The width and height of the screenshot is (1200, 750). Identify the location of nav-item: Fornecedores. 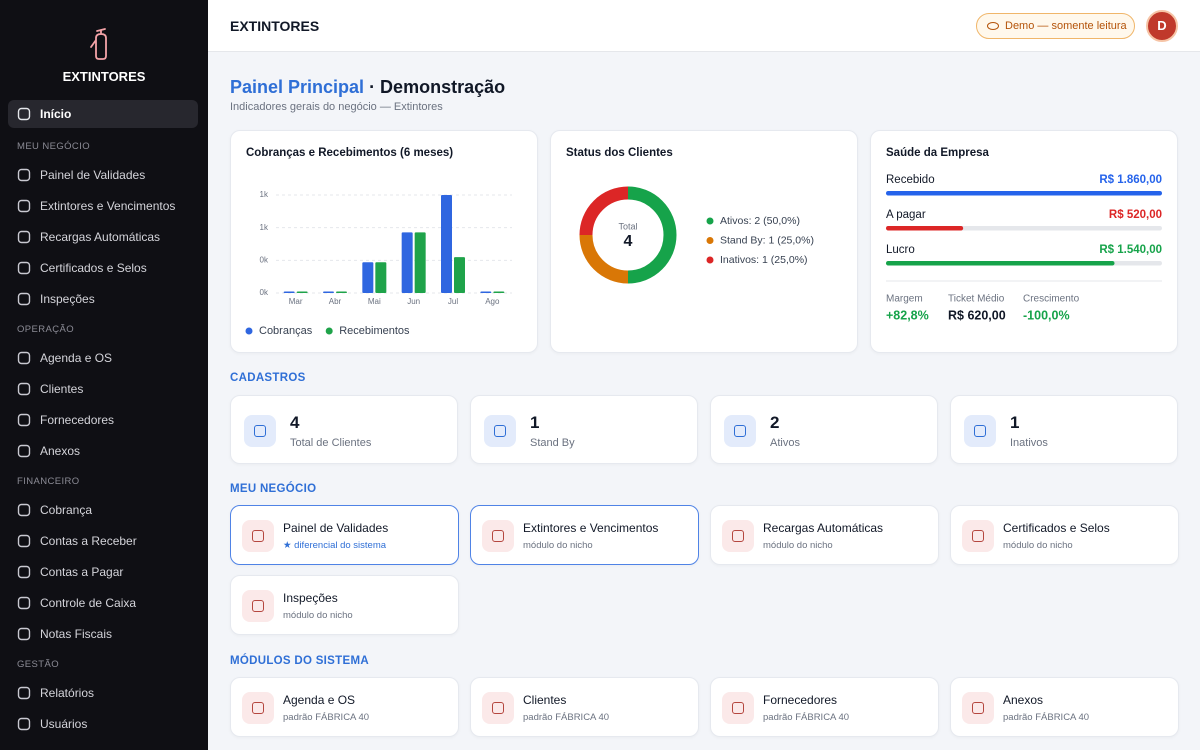
(77, 420).